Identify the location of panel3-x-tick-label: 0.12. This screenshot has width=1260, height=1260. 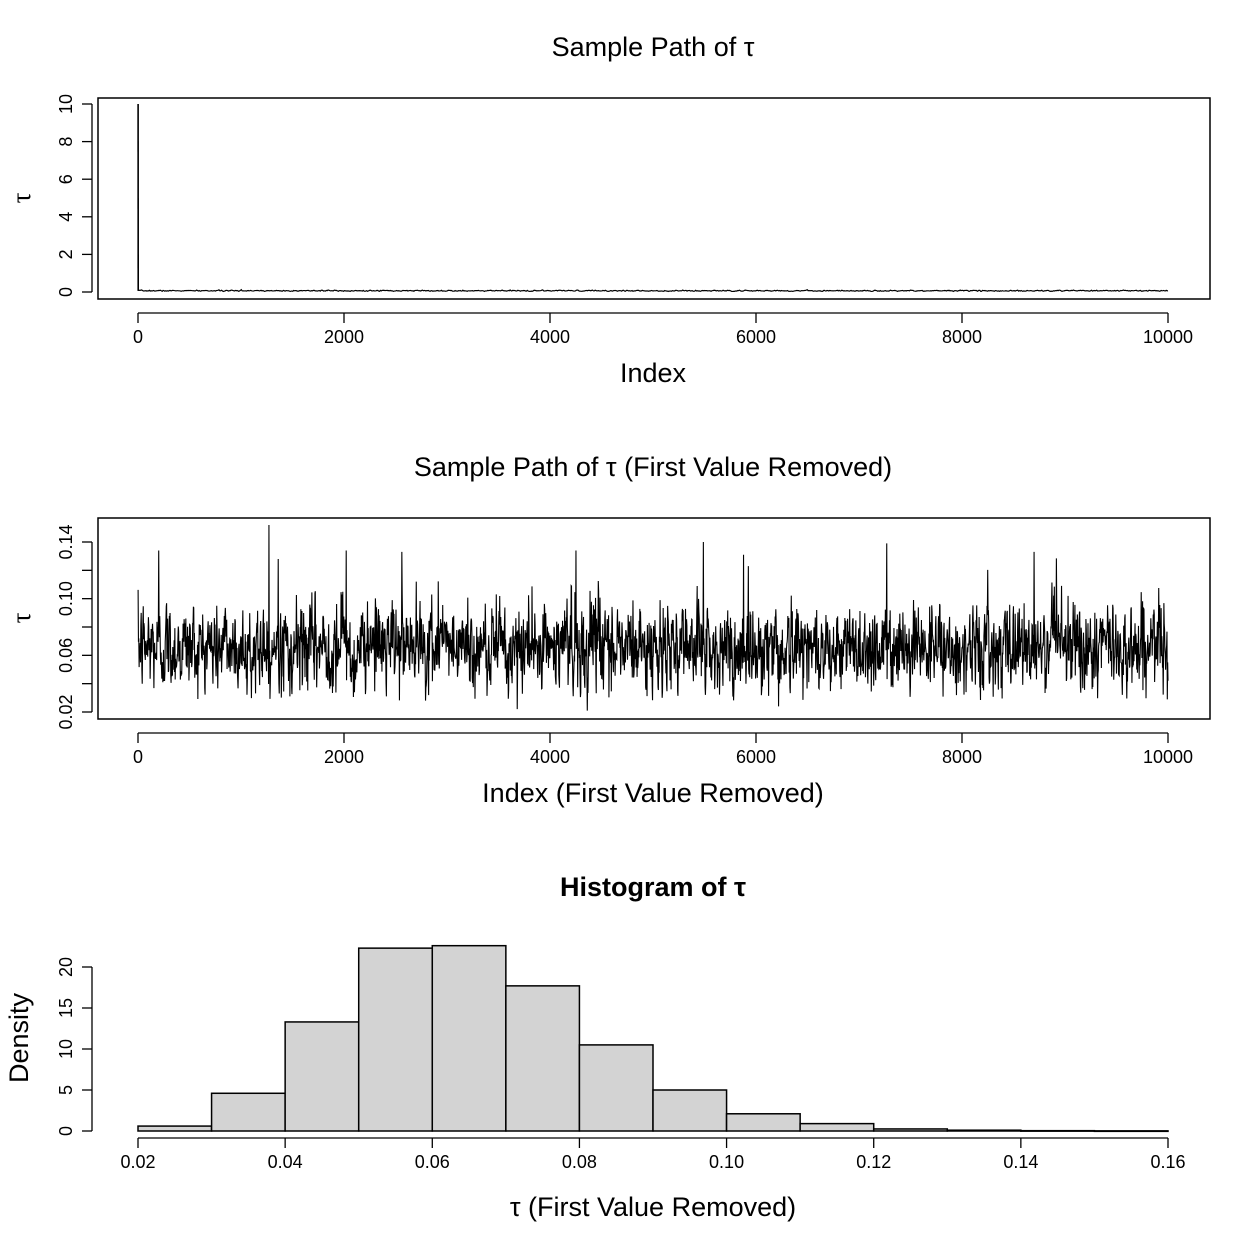
(873, 1162).